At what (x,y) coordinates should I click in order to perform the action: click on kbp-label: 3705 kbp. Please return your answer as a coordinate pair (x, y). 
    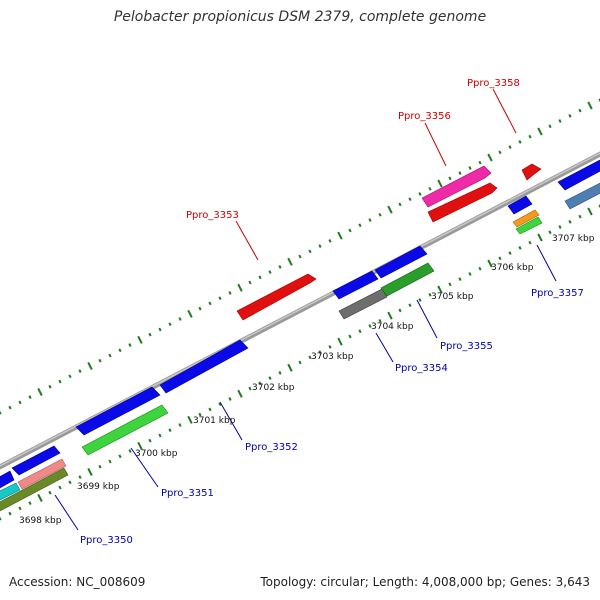
    Looking at the image, I should click on (452, 297).